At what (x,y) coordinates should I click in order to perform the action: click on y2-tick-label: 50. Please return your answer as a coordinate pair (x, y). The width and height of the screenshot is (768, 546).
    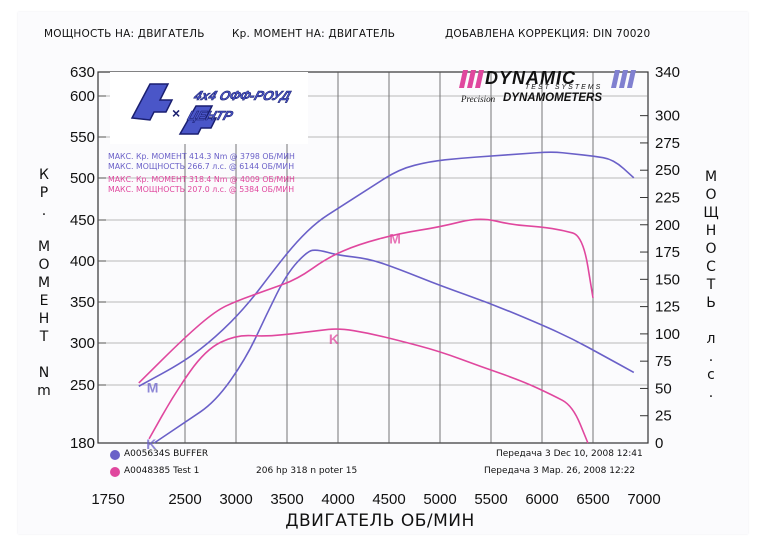
    Looking at the image, I should click on (663, 388).